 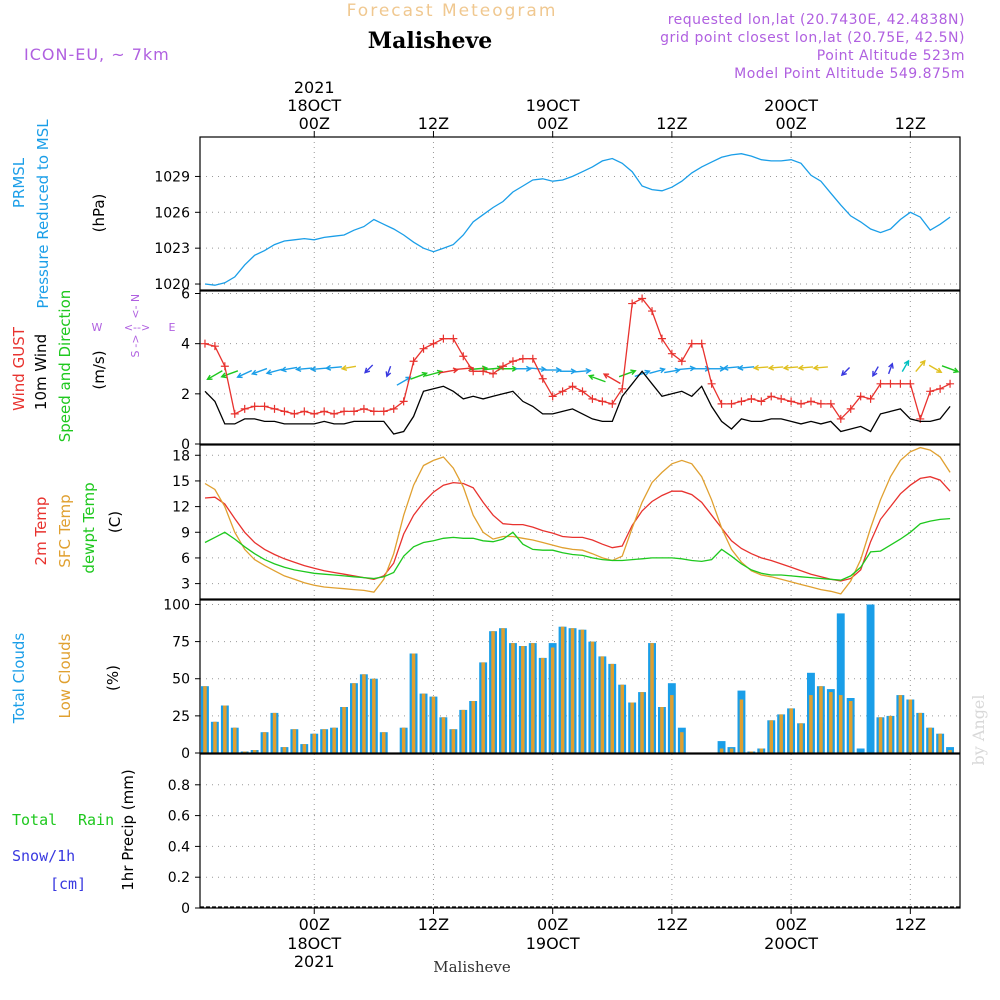 What do you see at coordinates (185, 559) in the screenshot?
I see `ytick-label-temperature-1: 6` at bounding box center [185, 559].